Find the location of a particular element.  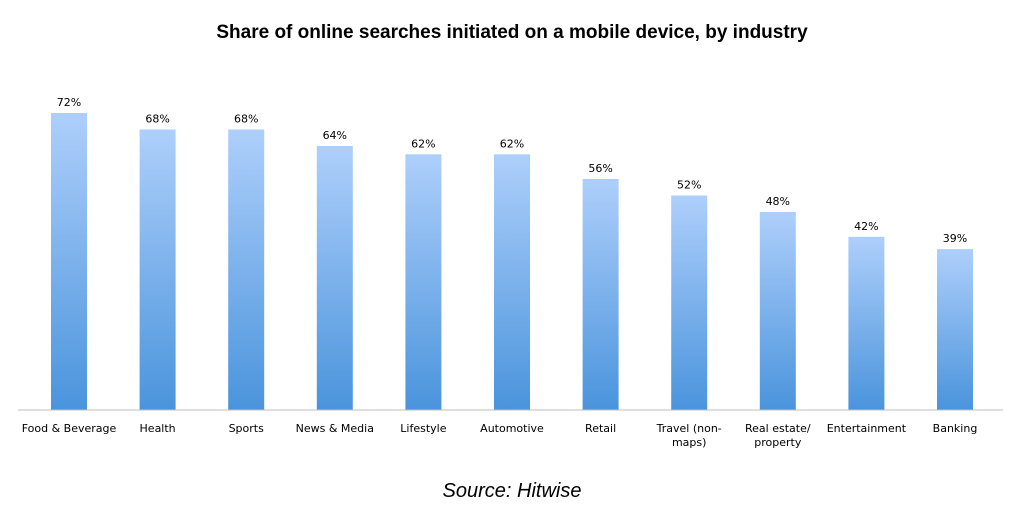

category-label-7-line-0: Travel (non- is located at coordinates (689, 428).